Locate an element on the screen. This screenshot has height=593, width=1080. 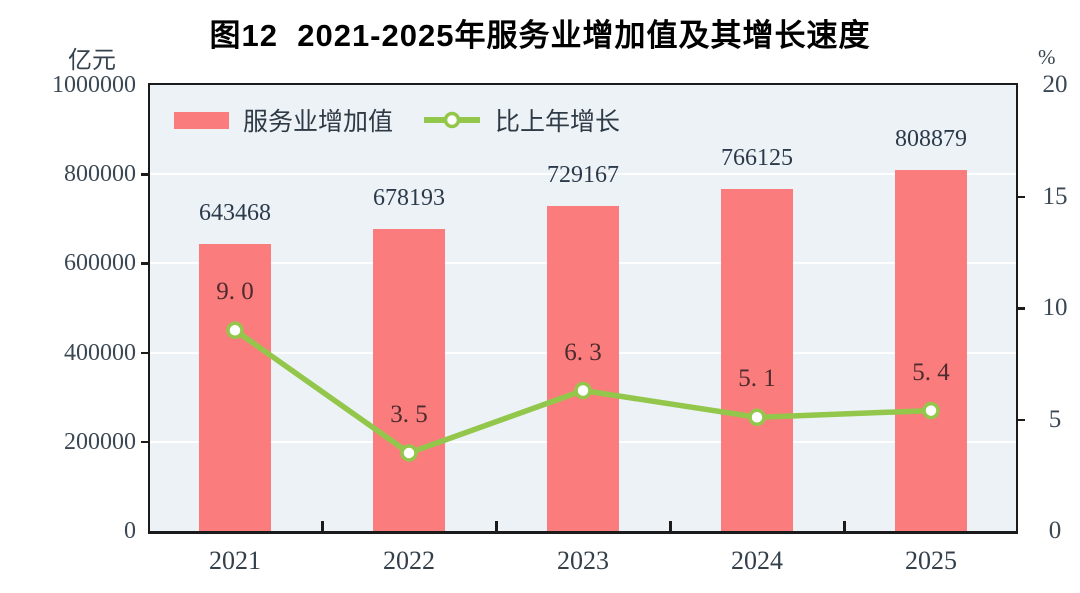
growth-value-label-2024: 5. 1 is located at coordinates (757, 379).